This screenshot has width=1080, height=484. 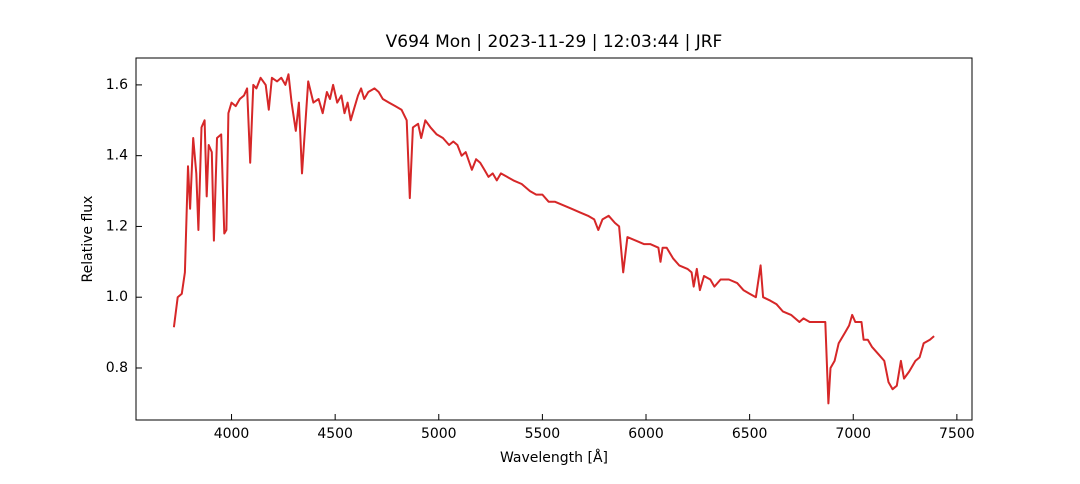 What do you see at coordinates (646, 434) in the screenshot?
I see `x-tick-label: 6000` at bounding box center [646, 434].